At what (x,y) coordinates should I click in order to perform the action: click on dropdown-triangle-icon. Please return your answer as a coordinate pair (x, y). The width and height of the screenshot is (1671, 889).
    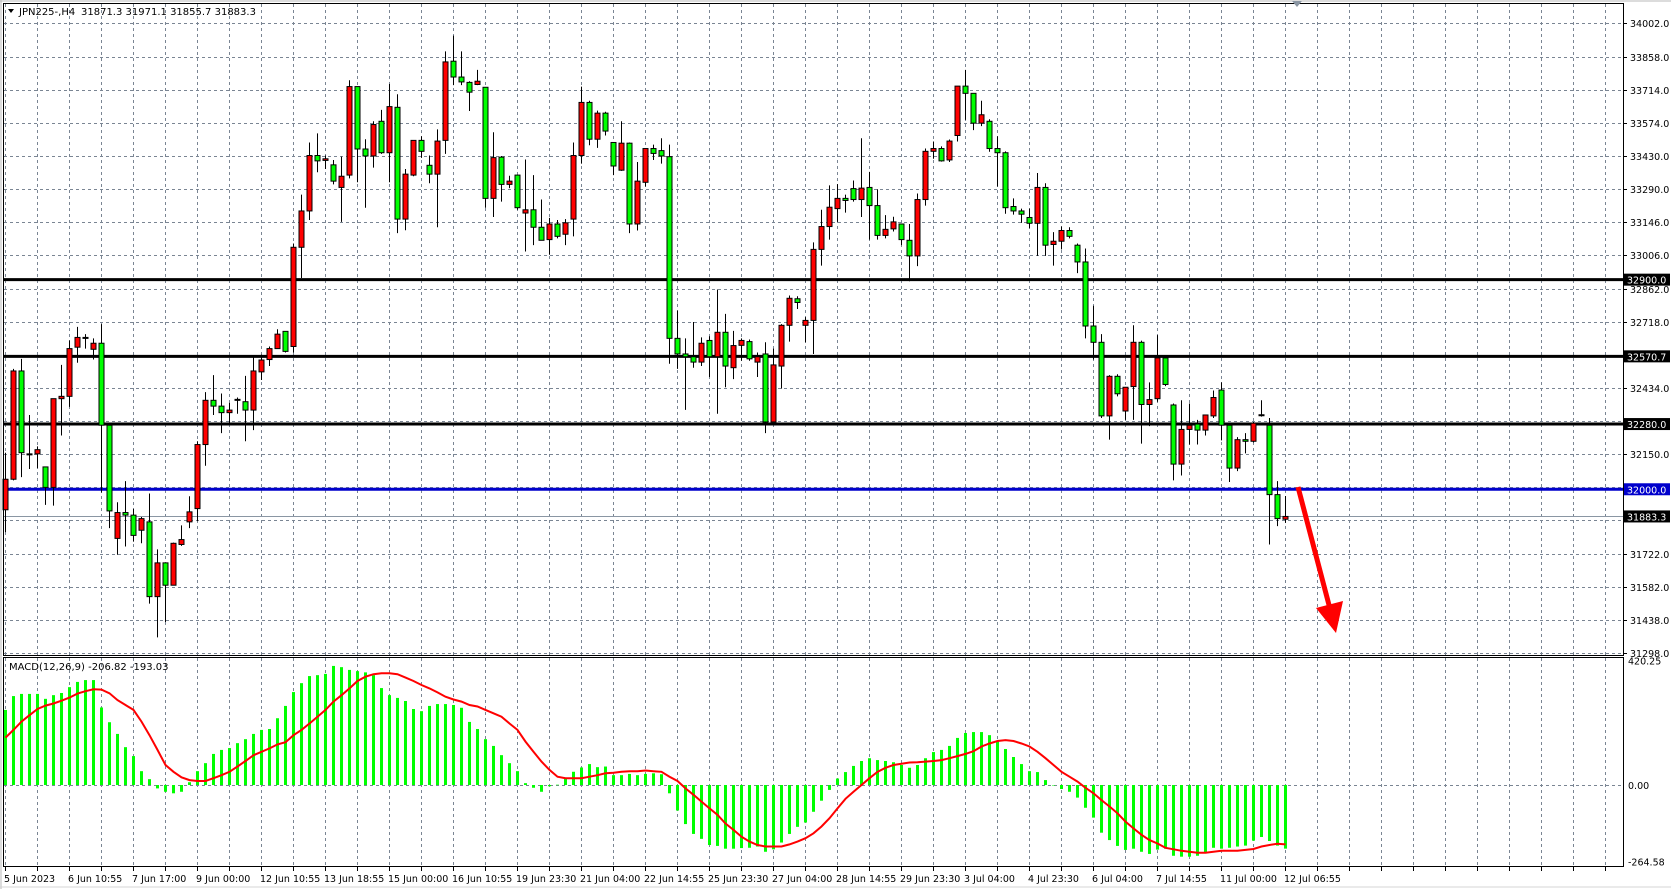
    Looking at the image, I should click on (11, 11).